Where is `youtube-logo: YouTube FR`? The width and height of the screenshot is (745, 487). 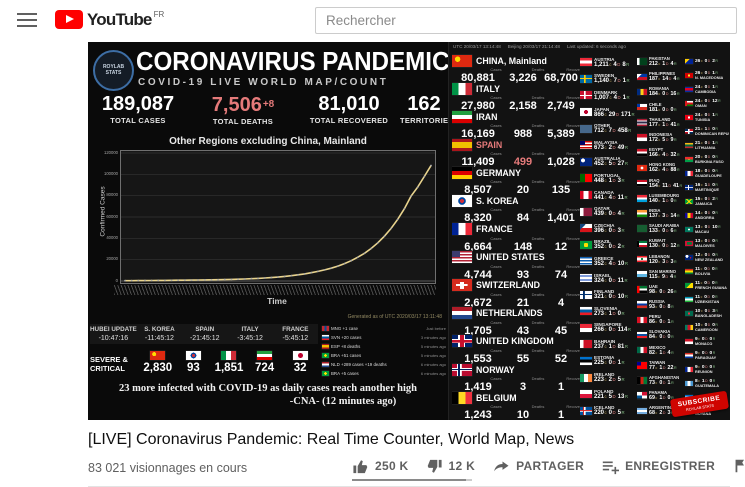 youtube-logo: YouTube FR is located at coordinates (109, 19).